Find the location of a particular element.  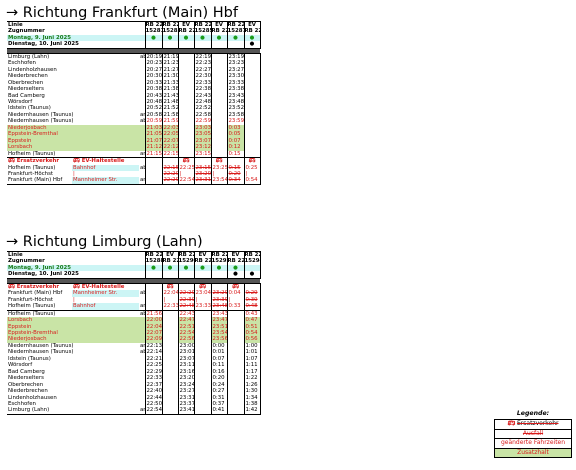

table-row: Niederbrechen 22:40 23:27 0:27 1:30 is located at coordinates (134, 391).